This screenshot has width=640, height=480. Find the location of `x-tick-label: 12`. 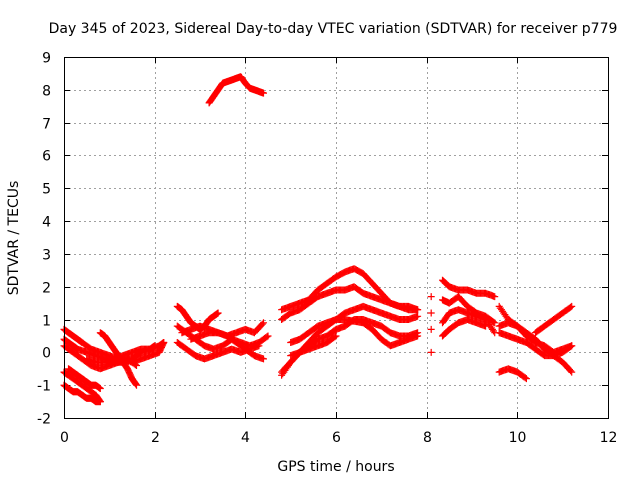

x-tick-label: 12 is located at coordinates (609, 438).